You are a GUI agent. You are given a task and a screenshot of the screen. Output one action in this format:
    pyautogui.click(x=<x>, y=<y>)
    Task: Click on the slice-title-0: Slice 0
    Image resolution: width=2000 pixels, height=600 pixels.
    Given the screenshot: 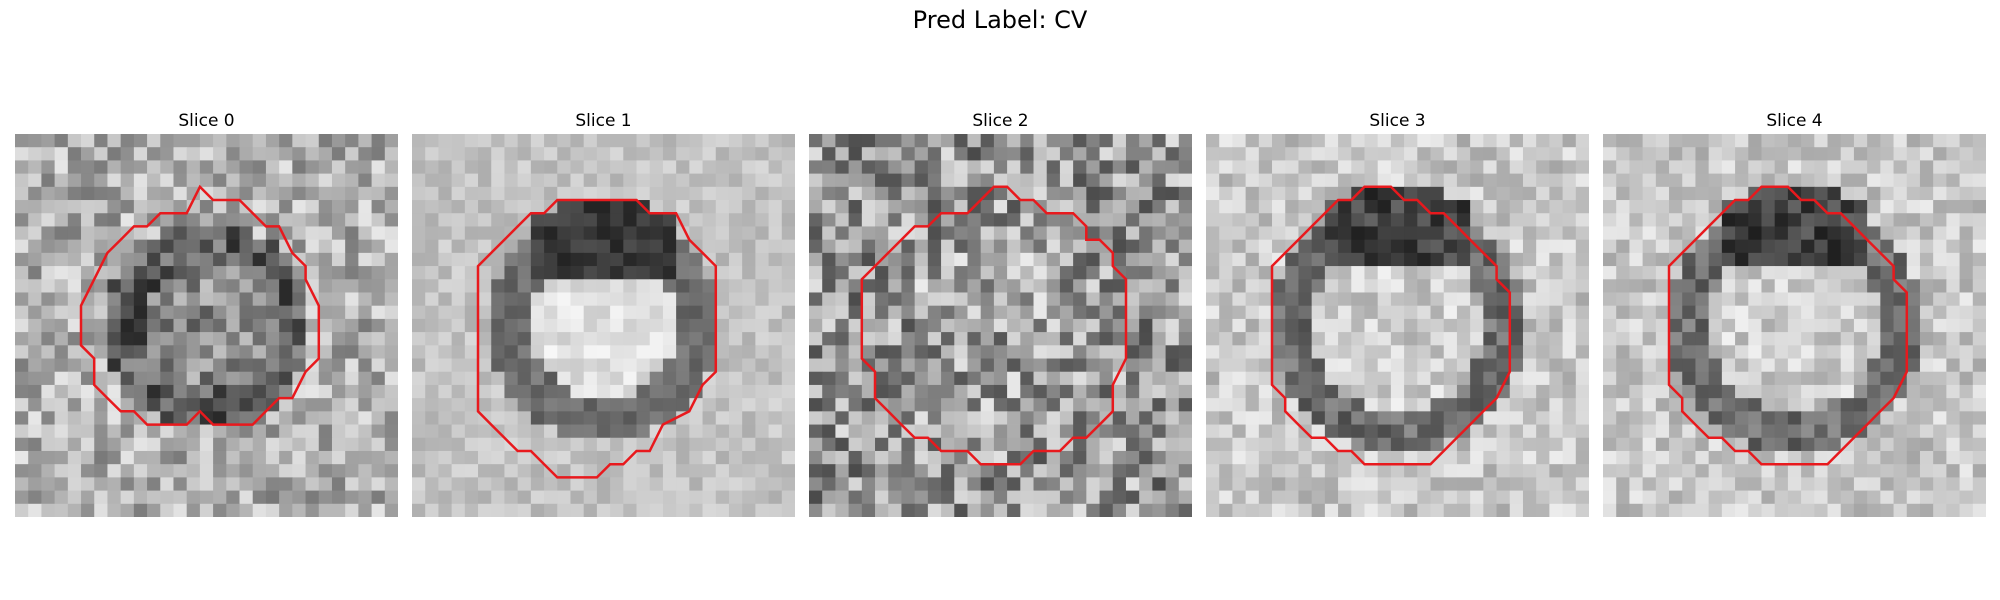 What is the action you would take?
    pyautogui.click(x=206, y=121)
    